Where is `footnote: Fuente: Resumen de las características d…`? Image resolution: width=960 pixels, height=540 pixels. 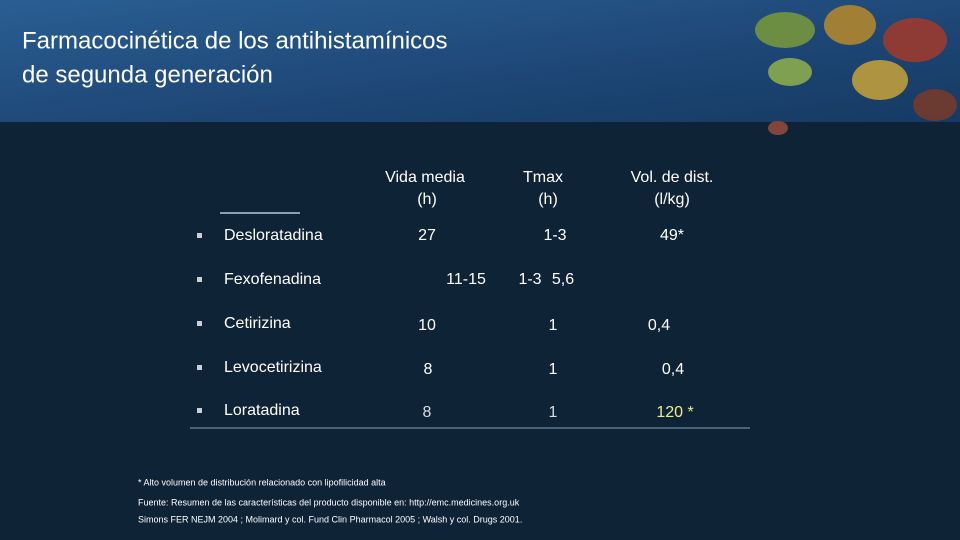
footnote: Fuente: Resumen de las características d… is located at coordinates (329, 502).